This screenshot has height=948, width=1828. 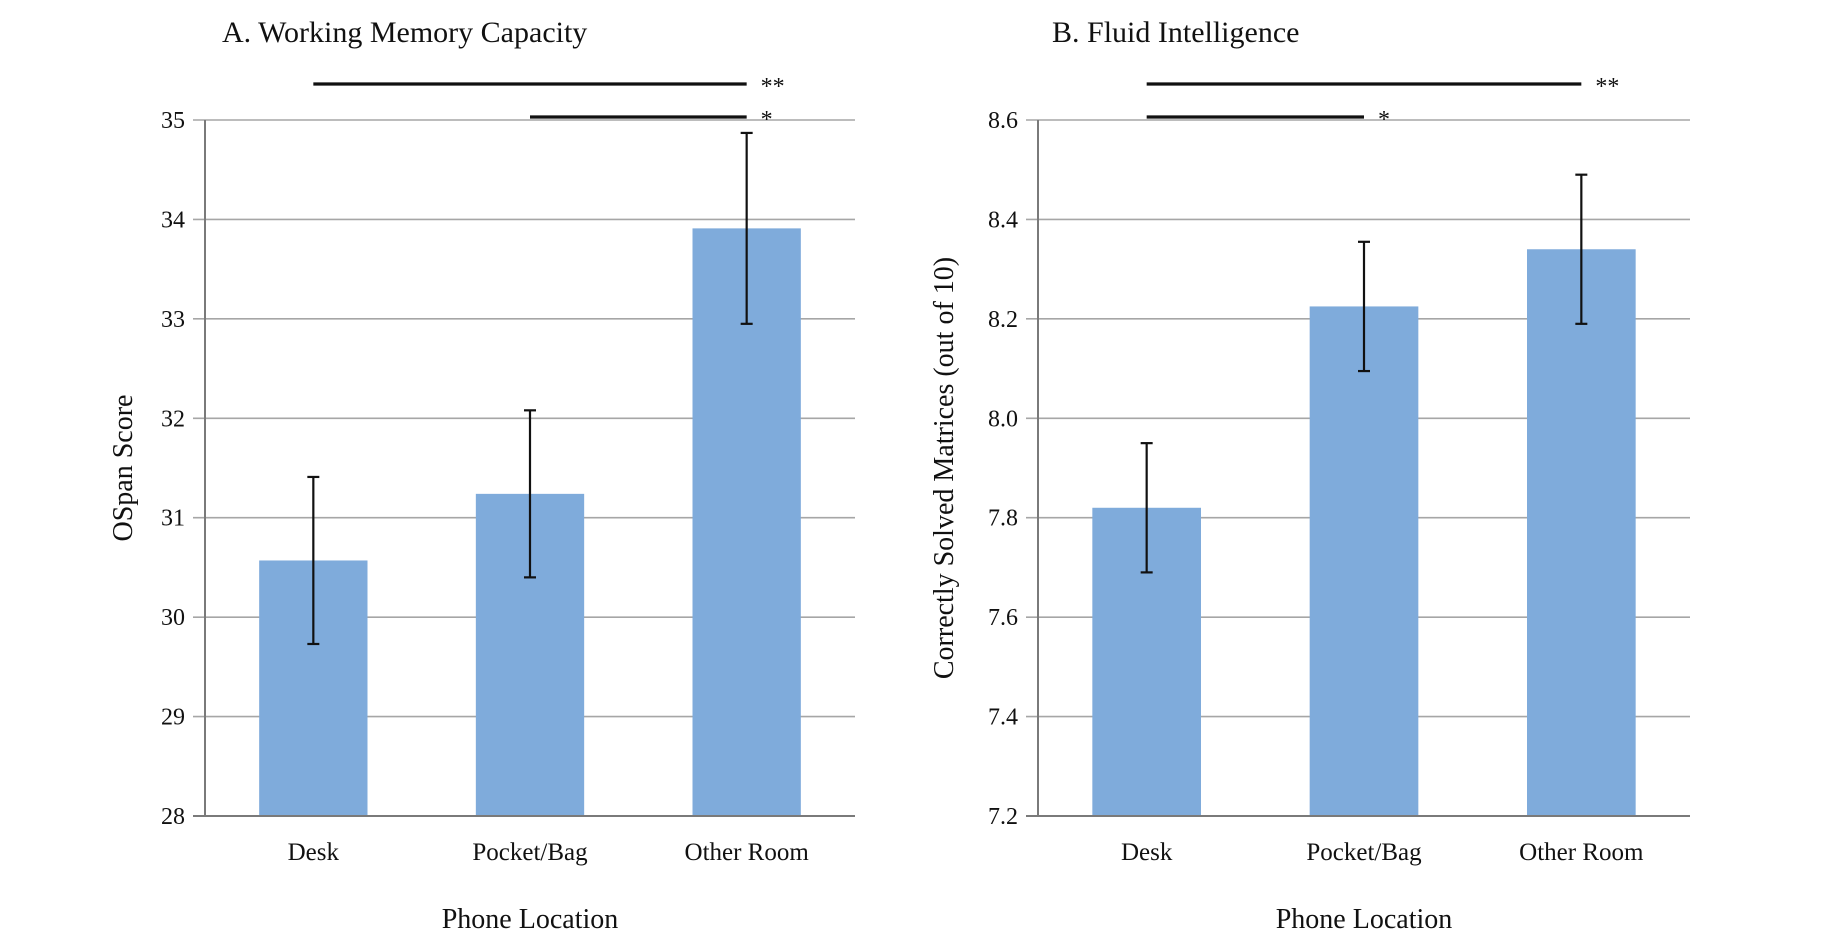 What do you see at coordinates (173, 519) in the screenshot?
I see `y-tick-label: 31` at bounding box center [173, 519].